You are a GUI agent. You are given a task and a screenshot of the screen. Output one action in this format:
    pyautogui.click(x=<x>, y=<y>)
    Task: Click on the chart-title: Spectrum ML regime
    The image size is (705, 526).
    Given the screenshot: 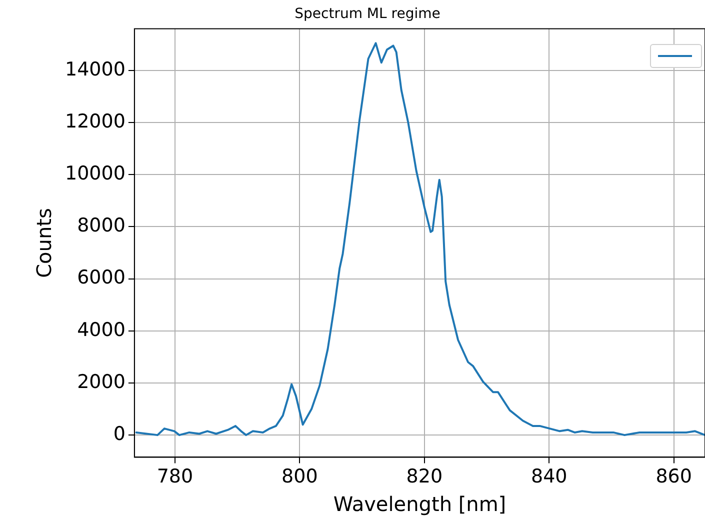 What is the action you would take?
    pyautogui.click(x=367, y=14)
    